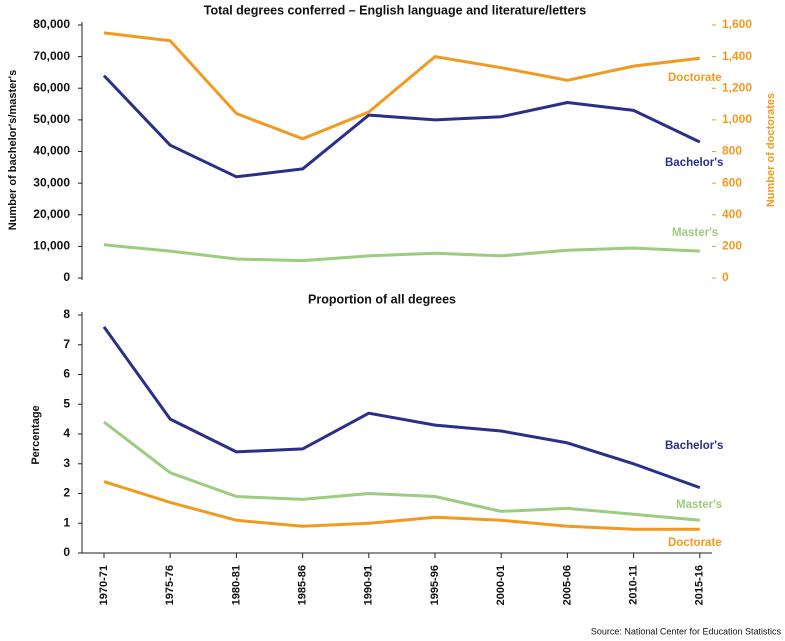  What do you see at coordinates (732, 182) in the screenshot?
I see `y2-tick-label: 600` at bounding box center [732, 182].